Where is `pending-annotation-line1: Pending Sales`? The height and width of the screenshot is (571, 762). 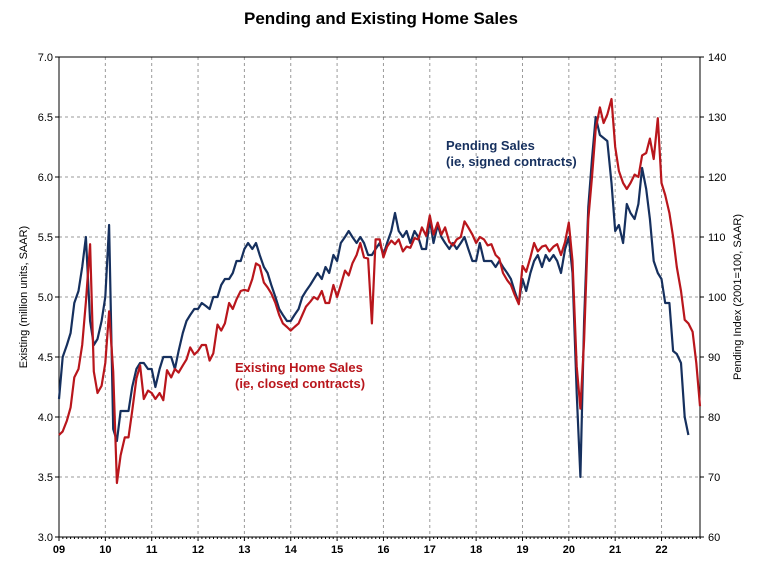
pending-annotation-line1: Pending Sales is located at coordinates (490, 145).